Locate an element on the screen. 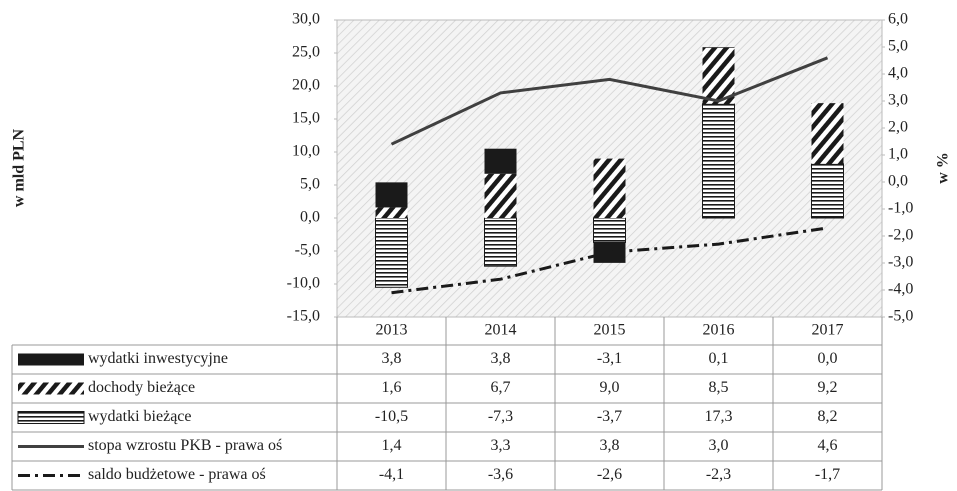  table-value: 17,3 is located at coordinates (719, 416).